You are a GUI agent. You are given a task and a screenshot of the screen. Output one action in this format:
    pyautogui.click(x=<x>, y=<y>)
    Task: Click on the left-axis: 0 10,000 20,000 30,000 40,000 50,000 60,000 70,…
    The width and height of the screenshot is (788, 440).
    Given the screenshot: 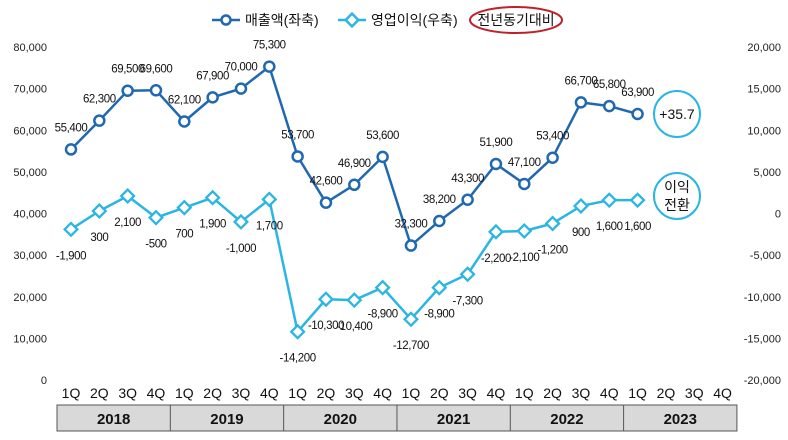 What is the action you would take?
    pyautogui.click(x=30, y=214)
    